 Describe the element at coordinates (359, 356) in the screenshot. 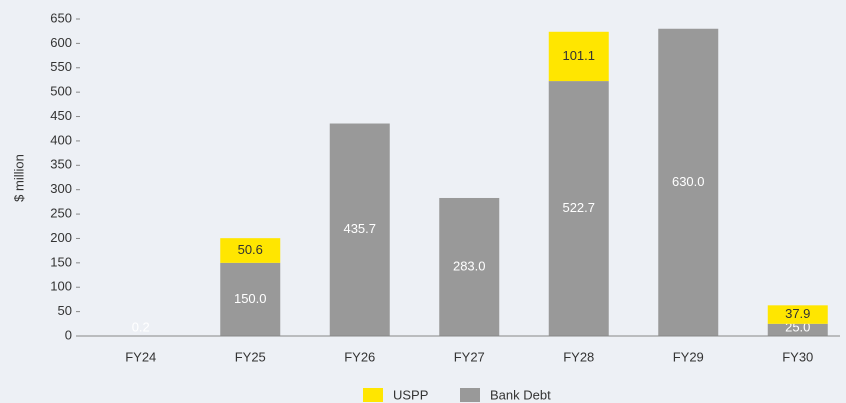

I see `x-tick-label: FY26` at that location.